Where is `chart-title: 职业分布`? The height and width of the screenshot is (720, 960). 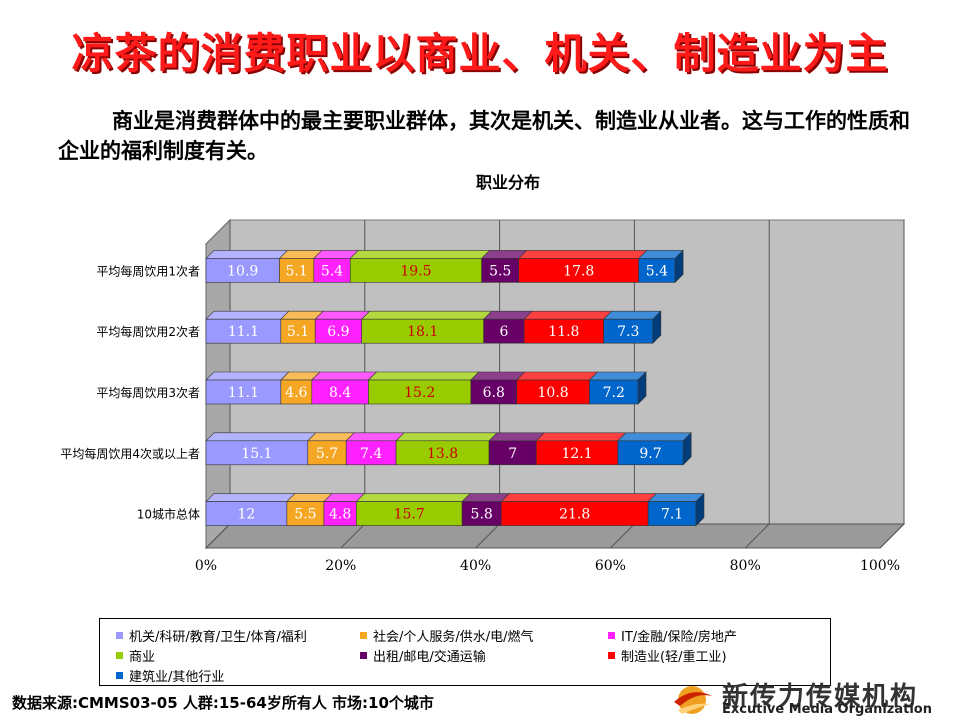 chart-title: 职业分布 is located at coordinates (508, 182).